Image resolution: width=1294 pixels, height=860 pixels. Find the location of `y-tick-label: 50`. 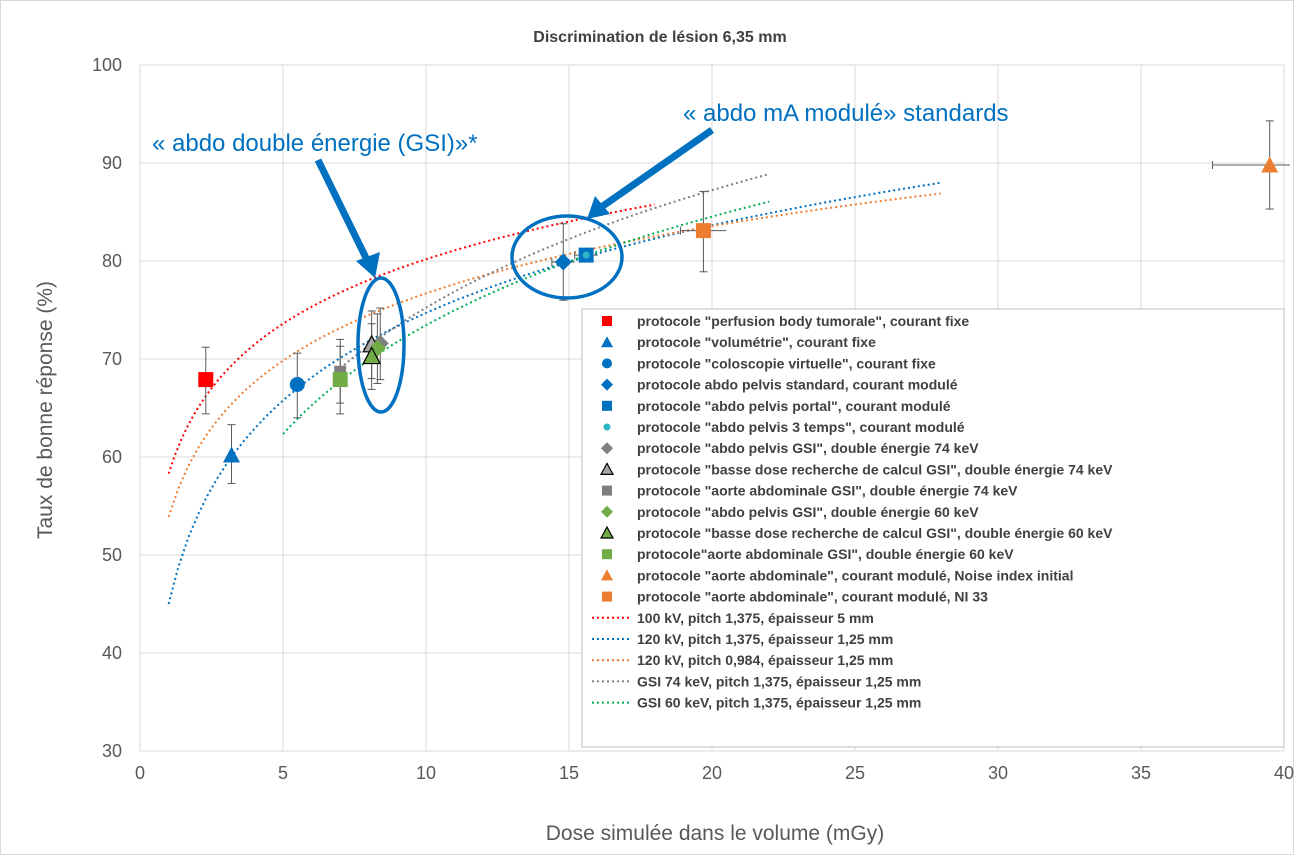

y-tick-label: 50 is located at coordinates (112, 555).